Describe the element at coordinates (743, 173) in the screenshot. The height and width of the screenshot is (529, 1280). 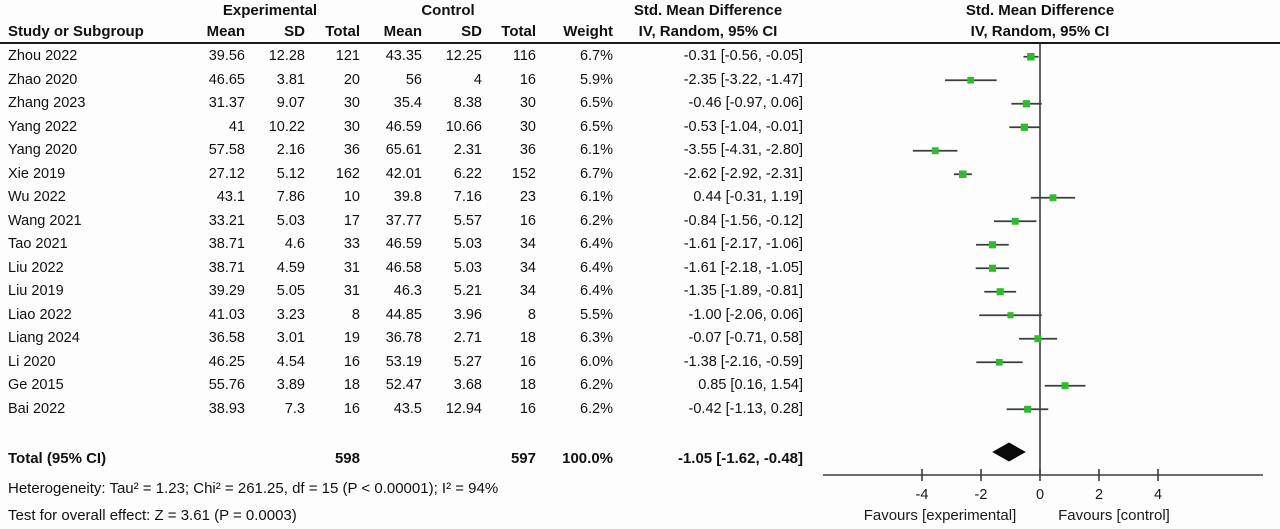
I see `study-ci-text: -2.62 [-2.92, -2.31]` at that location.